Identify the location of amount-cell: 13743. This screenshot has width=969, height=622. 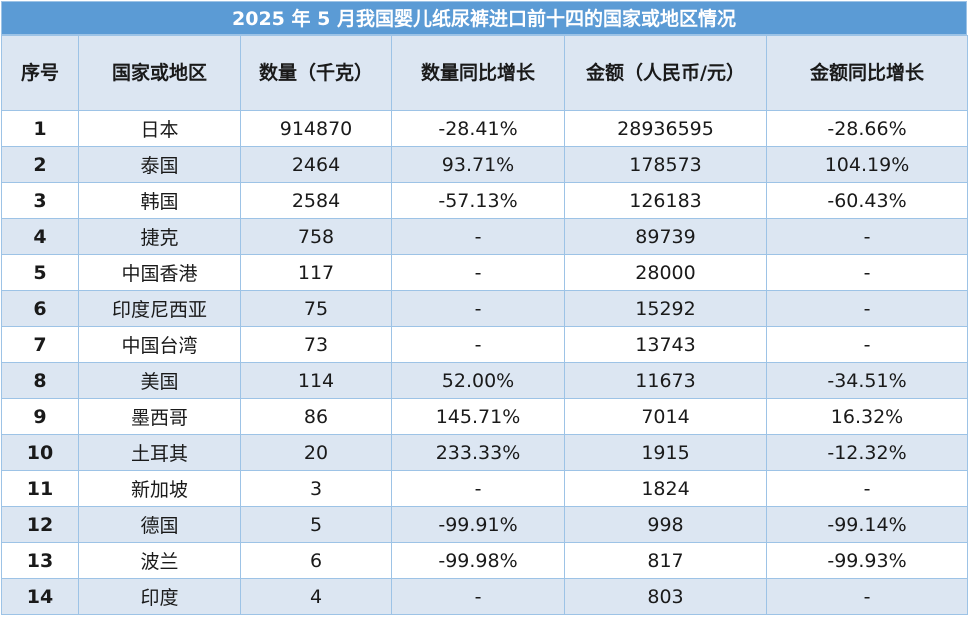
(665, 344).